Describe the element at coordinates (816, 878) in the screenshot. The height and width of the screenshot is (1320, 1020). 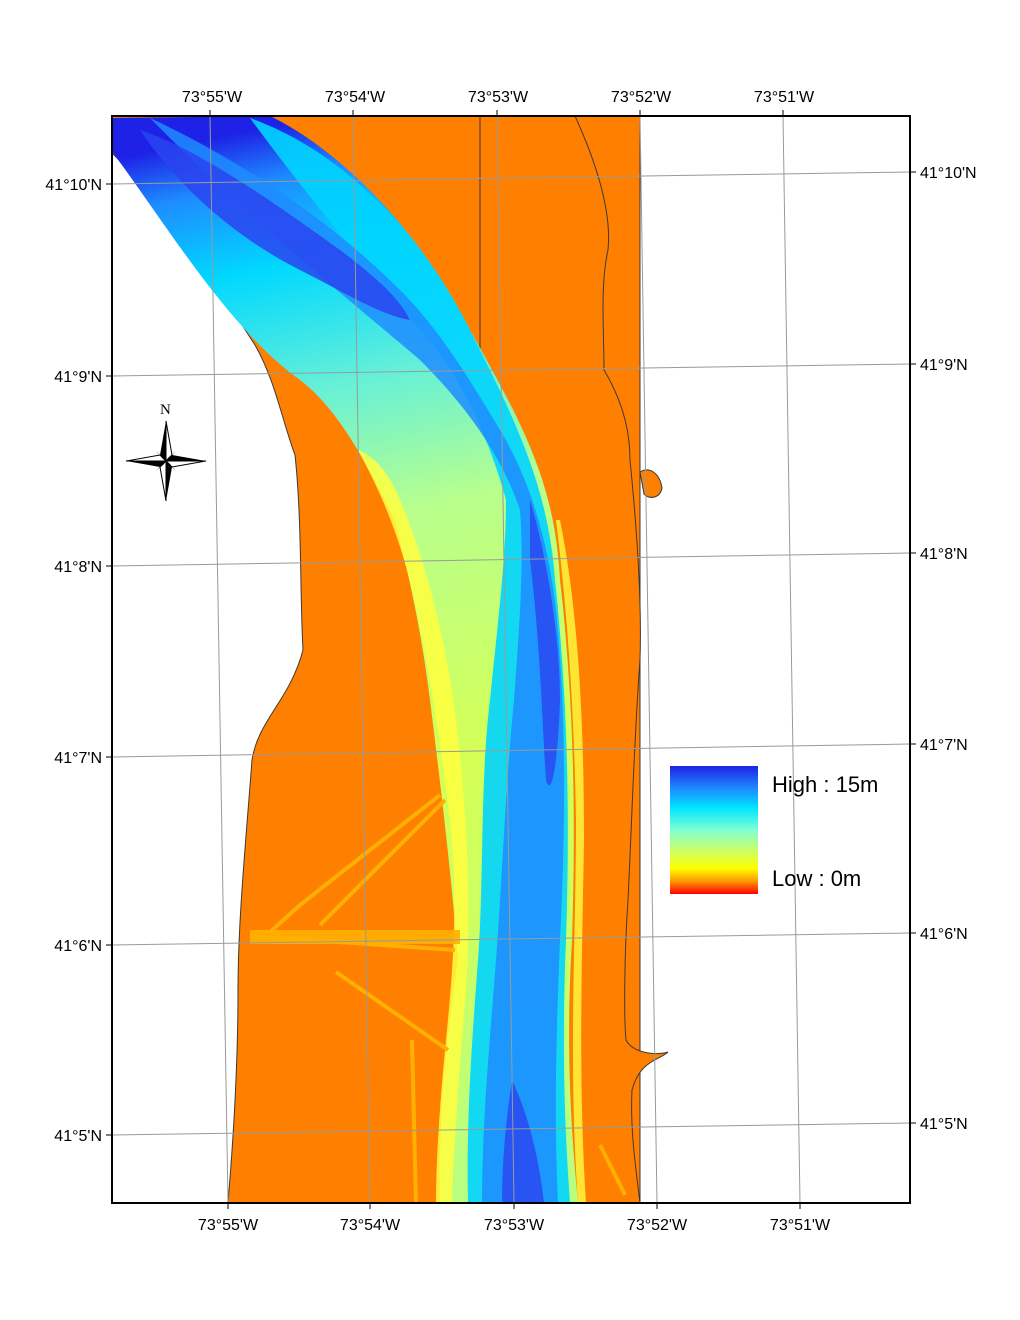
I see `legend-low-label: Low : 0m` at that location.